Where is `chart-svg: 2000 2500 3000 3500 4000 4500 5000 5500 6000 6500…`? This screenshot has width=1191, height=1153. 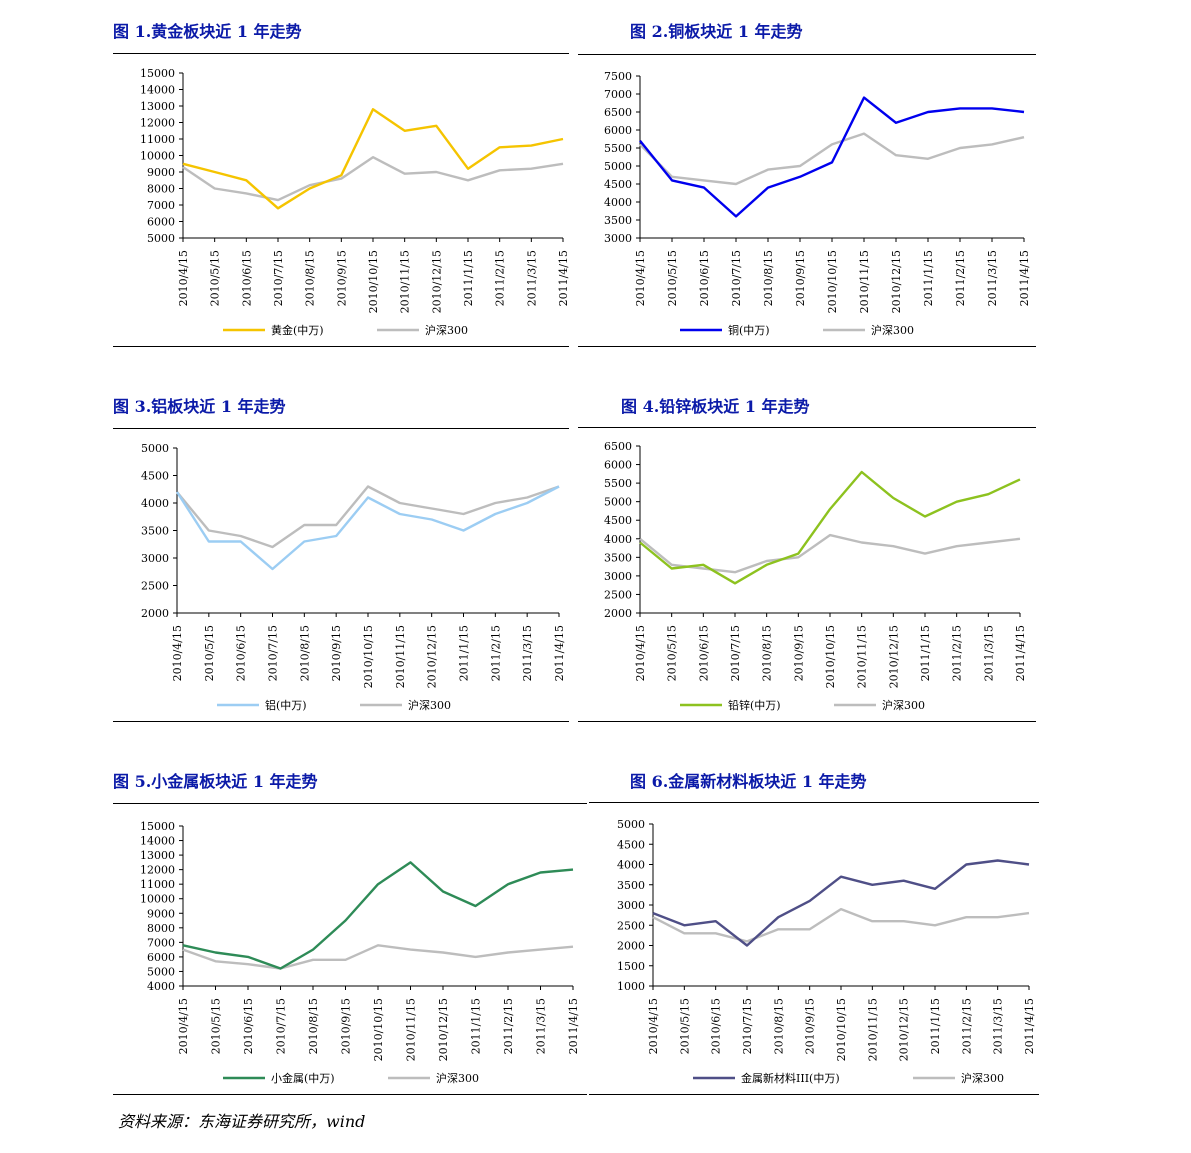 chart-svg: 2000 2500 3000 3500 4000 4500 5000 5500 6000 6500… is located at coordinates (815, 576).